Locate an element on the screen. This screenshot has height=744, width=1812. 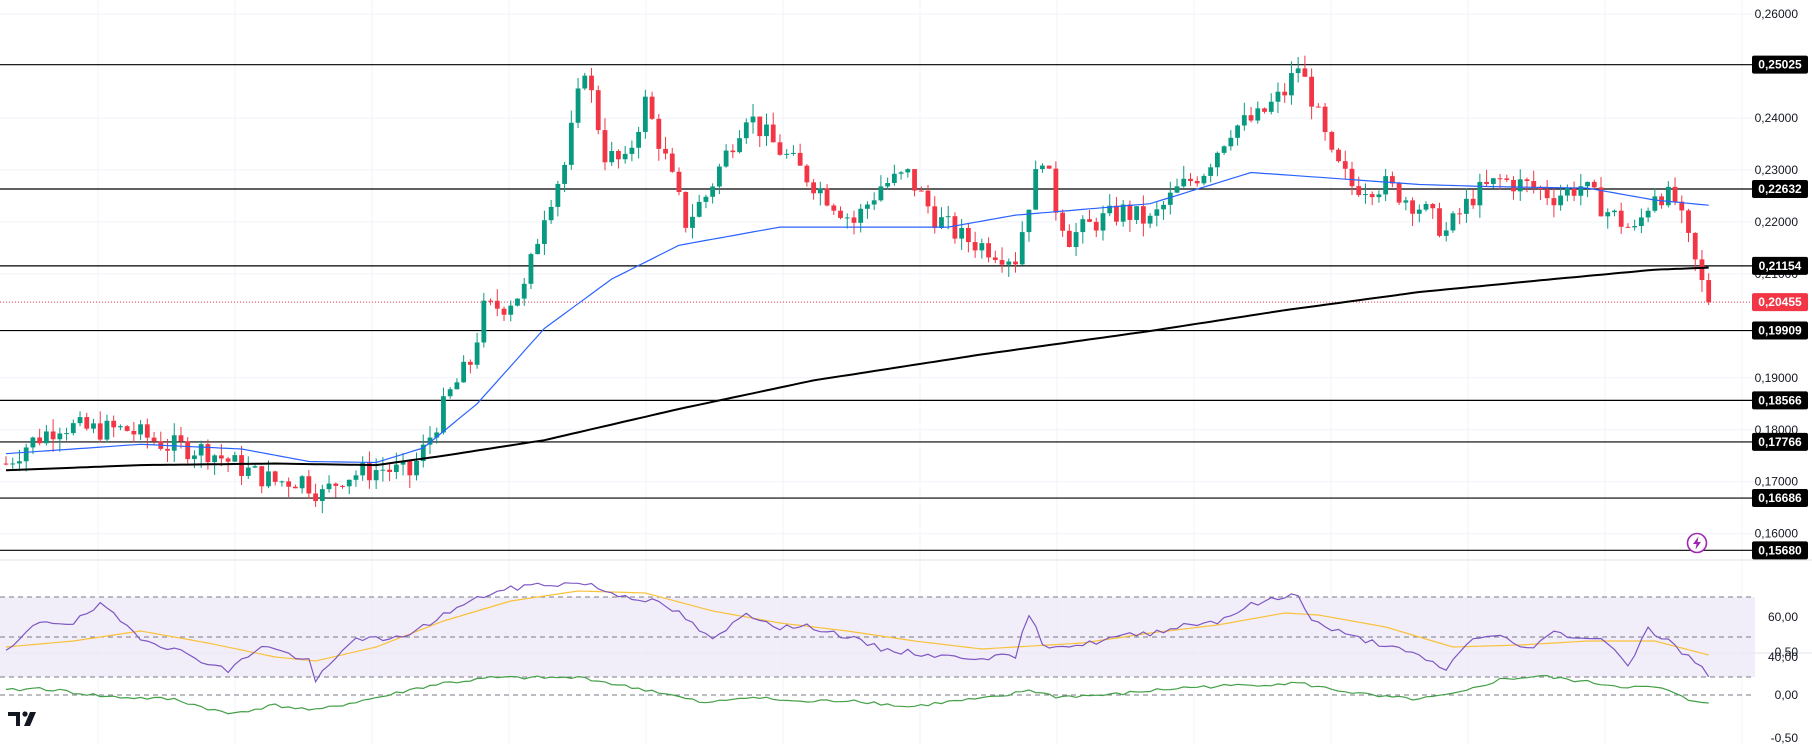
level-badge: 0,21154 is located at coordinates (1780, 265).